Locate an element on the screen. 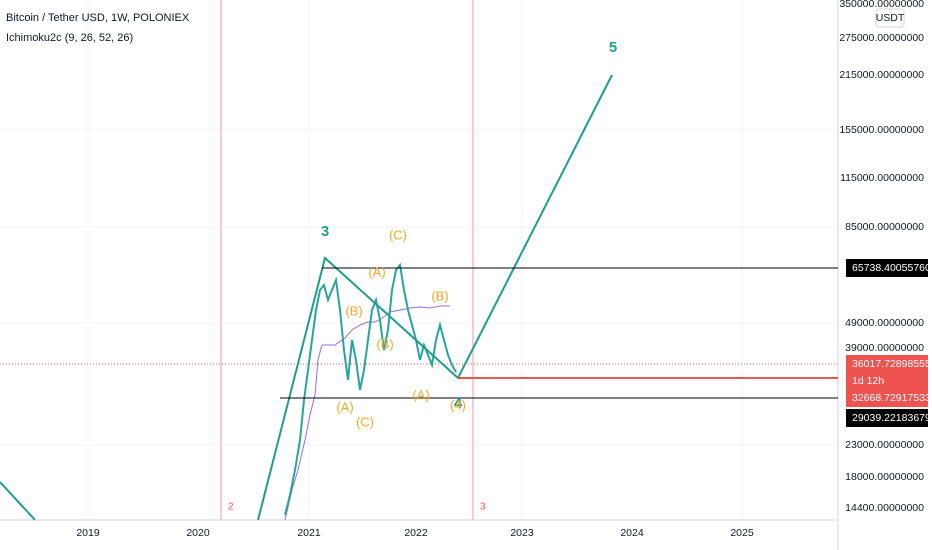 Image resolution: width=932 pixels, height=550 pixels. time-label: 2022 is located at coordinates (416, 533).